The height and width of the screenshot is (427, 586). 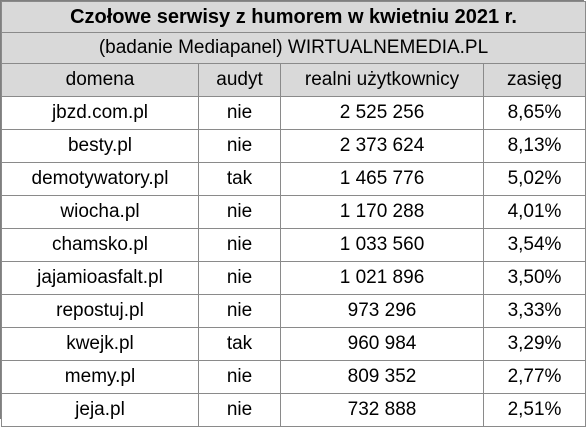 I want to click on header-row: domena audyt realni użytkownicy zasięg, so click(x=293, y=80).